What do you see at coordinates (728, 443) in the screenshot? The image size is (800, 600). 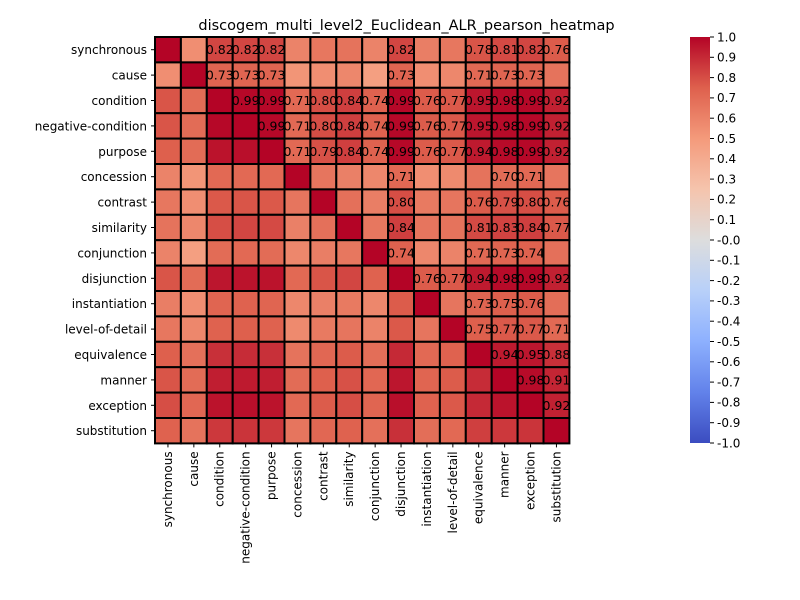 I see `colorbar-tick-label: -1.0` at bounding box center [728, 443].